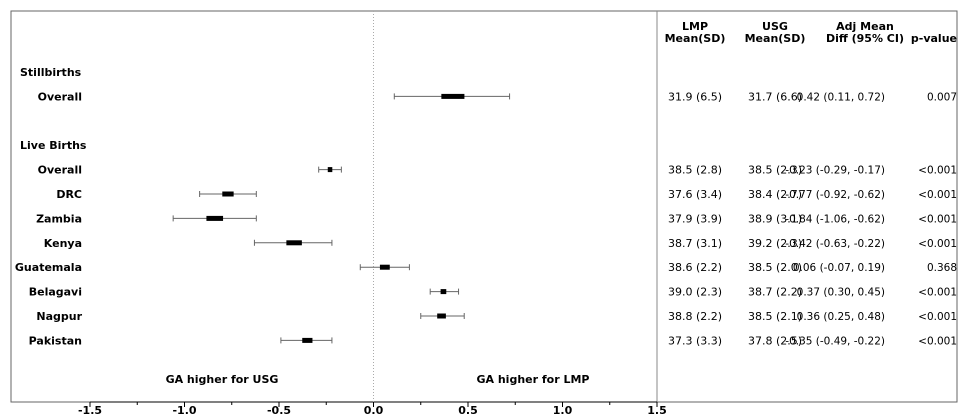 This screenshot has height=416, width=959. What do you see at coordinates (775, 170) in the screenshot?
I see `cell-usg: 38.5 (2.3)` at bounding box center [775, 170].